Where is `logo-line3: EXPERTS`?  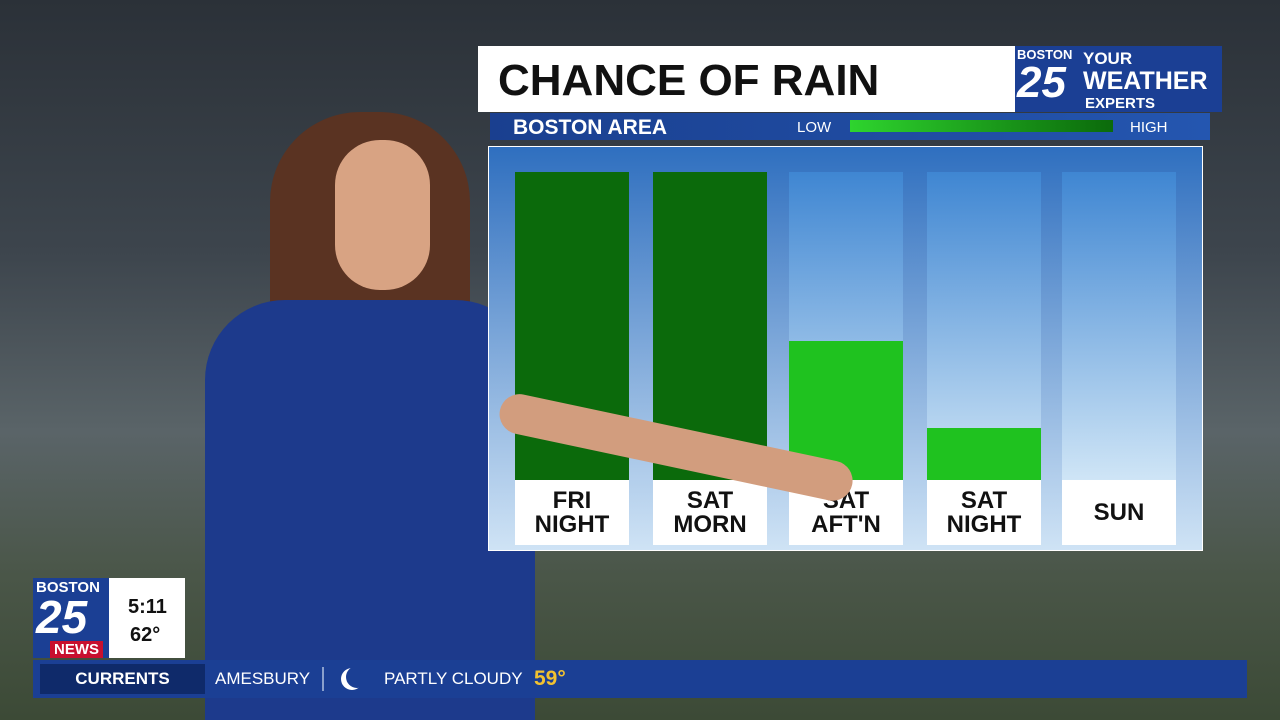 logo-line3: EXPERTS is located at coordinates (1120, 103).